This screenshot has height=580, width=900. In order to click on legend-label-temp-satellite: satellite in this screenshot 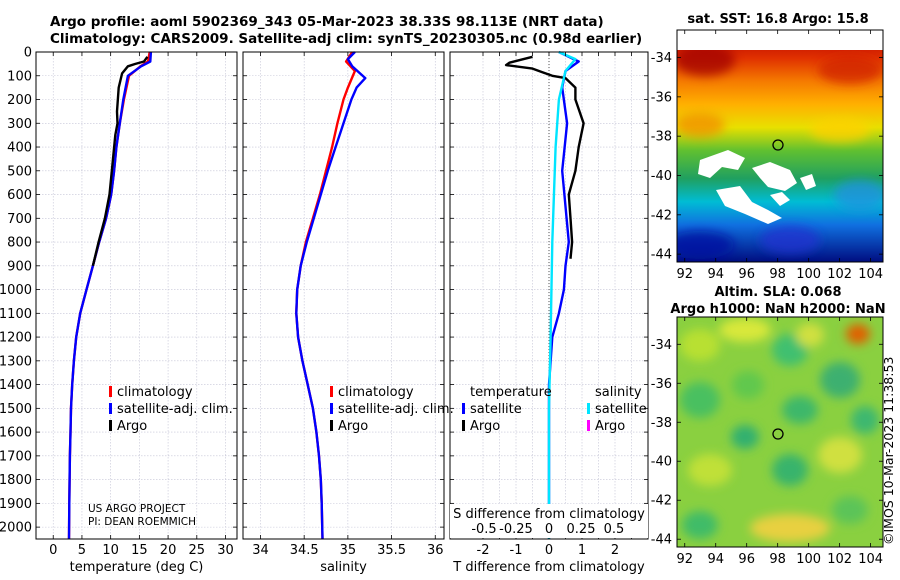, I will do `click(496, 409)`.